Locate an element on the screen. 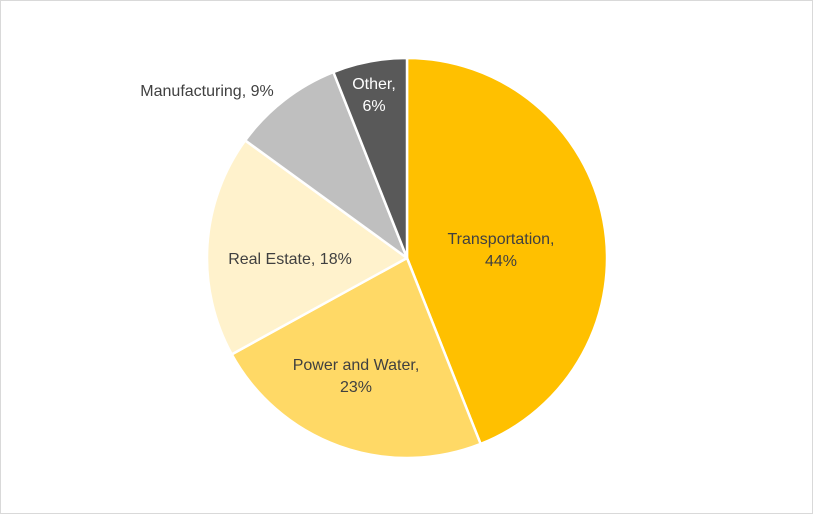 This screenshot has height=515, width=813. data-label-manufacturing: Manufacturing, 9% is located at coordinates (206, 91).